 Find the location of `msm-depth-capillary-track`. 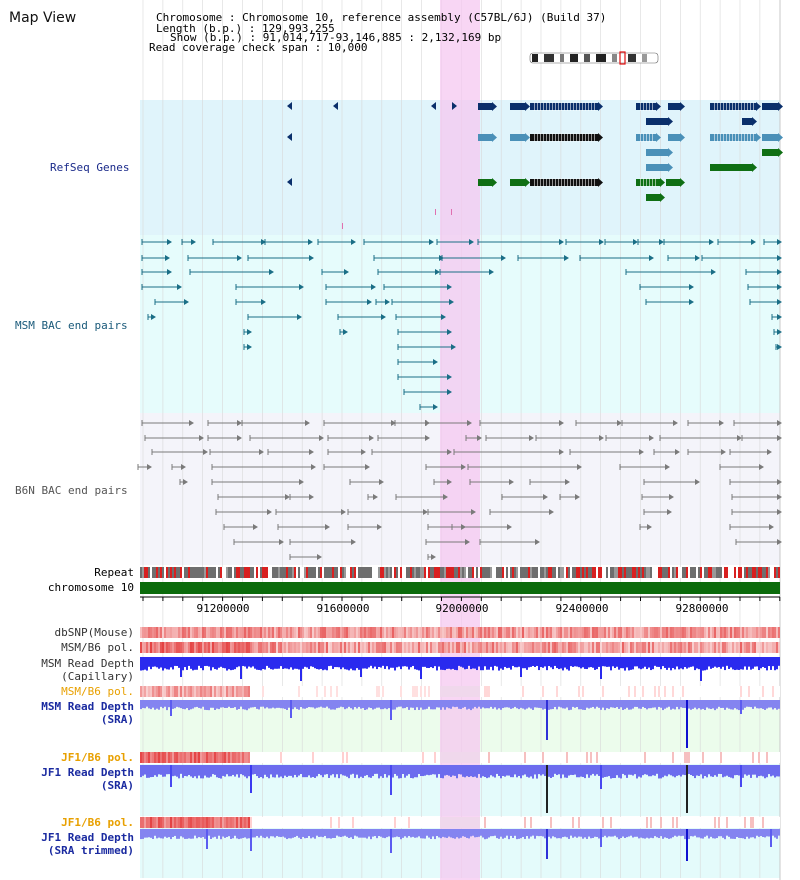

msm-depth-capillary-track is located at coordinates (460, 669).